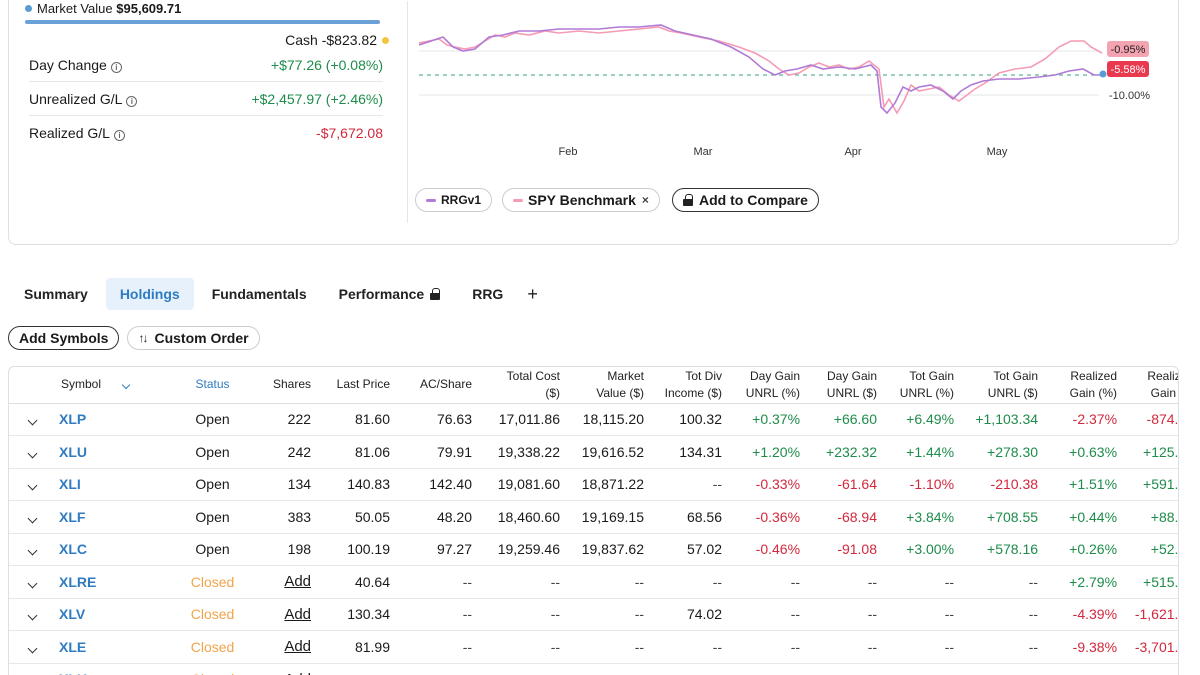 The image size is (1200, 675). I want to click on tab-fundamentals: Fundamentals, so click(259, 294).